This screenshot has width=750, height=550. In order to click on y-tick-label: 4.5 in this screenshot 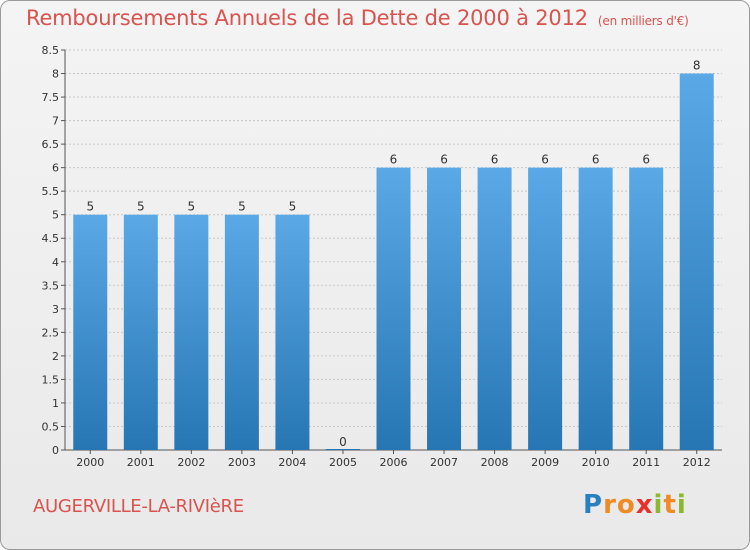, I will do `click(51, 238)`.